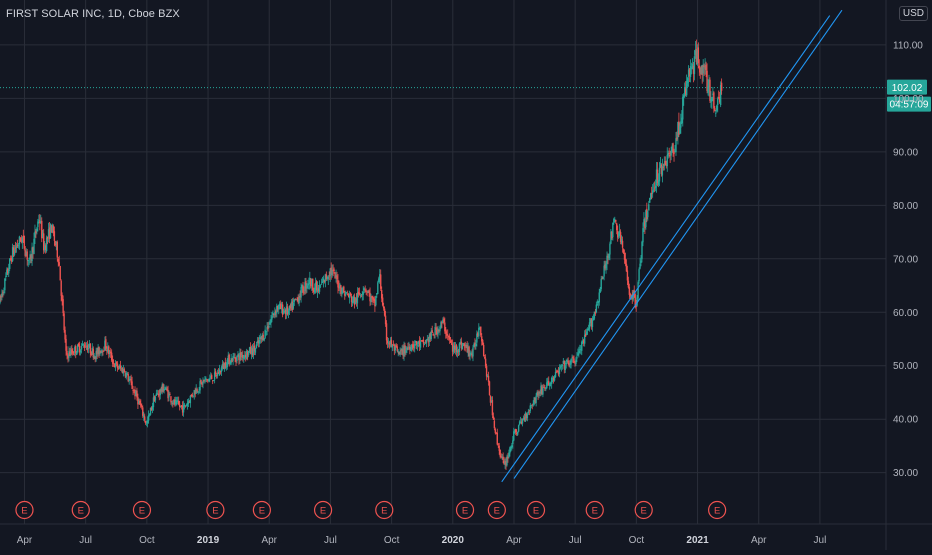 This screenshot has height=555, width=932. What do you see at coordinates (913, 13) in the screenshot?
I see `currency-badge: USD` at bounding box center [913, 13].